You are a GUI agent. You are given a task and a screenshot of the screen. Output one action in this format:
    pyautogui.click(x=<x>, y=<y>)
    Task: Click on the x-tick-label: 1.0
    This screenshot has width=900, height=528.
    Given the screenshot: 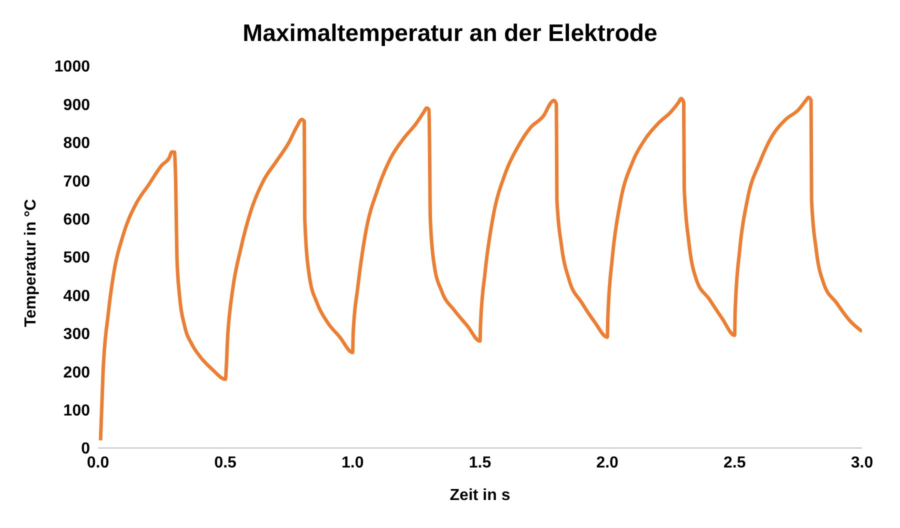 What is the action you would take?
    pyautogui.click(x=353, y=463)
    